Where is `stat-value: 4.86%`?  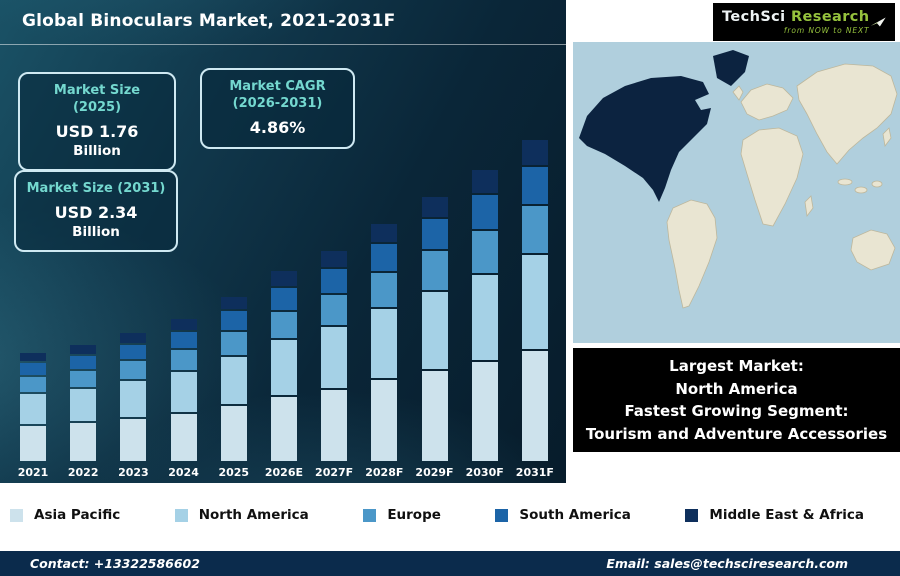 stat-value: 4.86% is located at coordinates (277, 127).